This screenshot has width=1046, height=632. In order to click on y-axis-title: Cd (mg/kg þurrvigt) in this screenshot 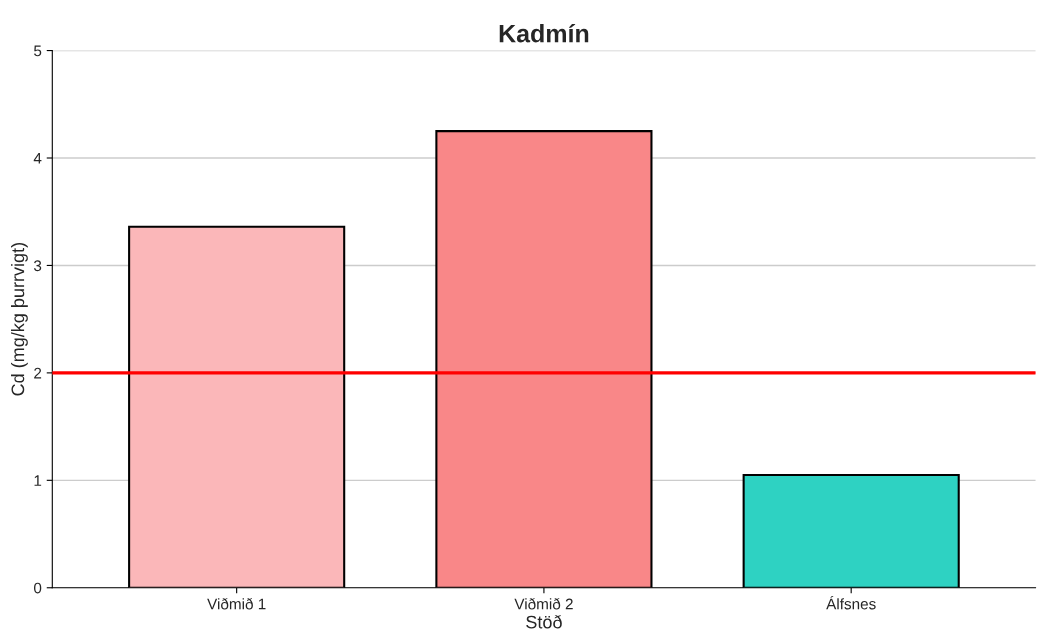, I will do `click(19, 319)`.